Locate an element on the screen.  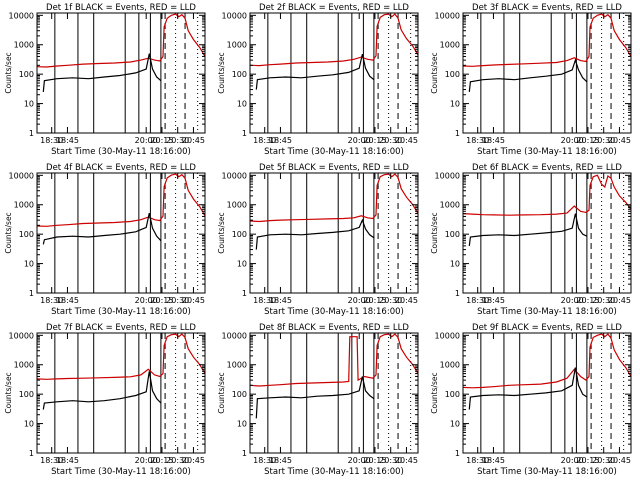
panel-title: Det 7f BLACK = Events, RED = LLD is located at coordinates (121, 328).